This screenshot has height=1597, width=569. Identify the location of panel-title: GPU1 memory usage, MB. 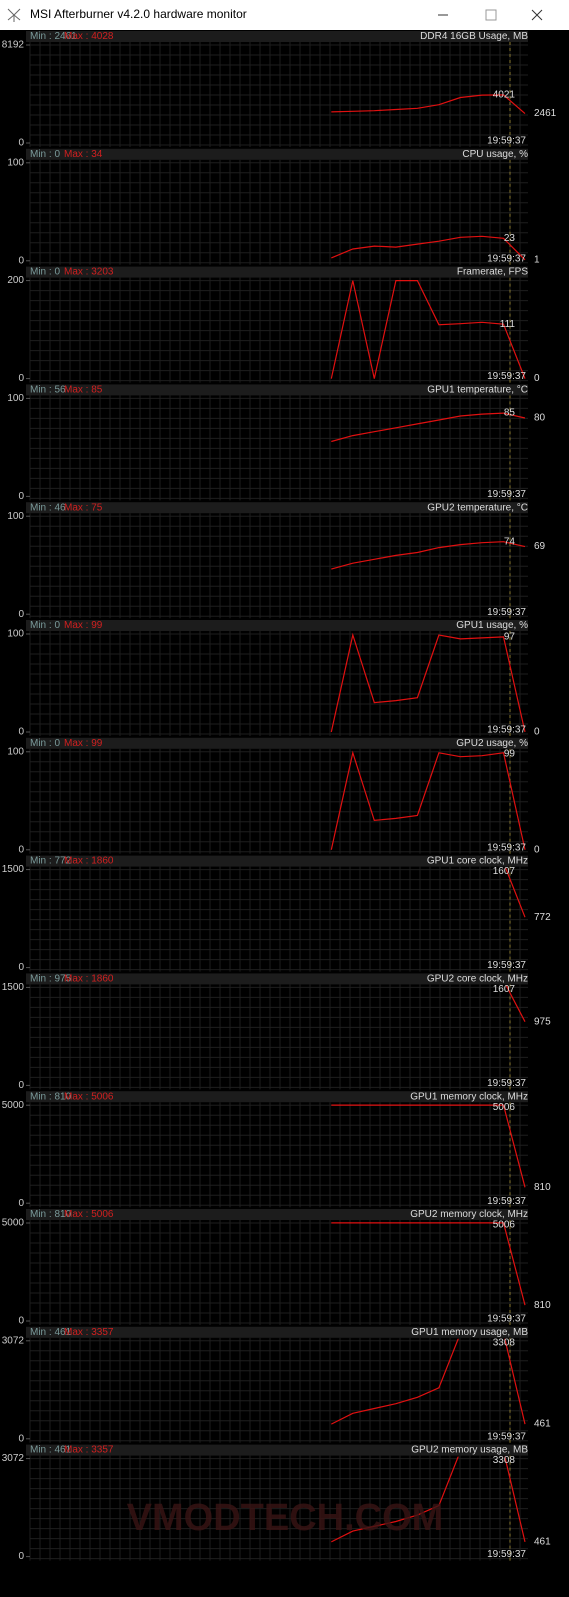
(469, 1332).